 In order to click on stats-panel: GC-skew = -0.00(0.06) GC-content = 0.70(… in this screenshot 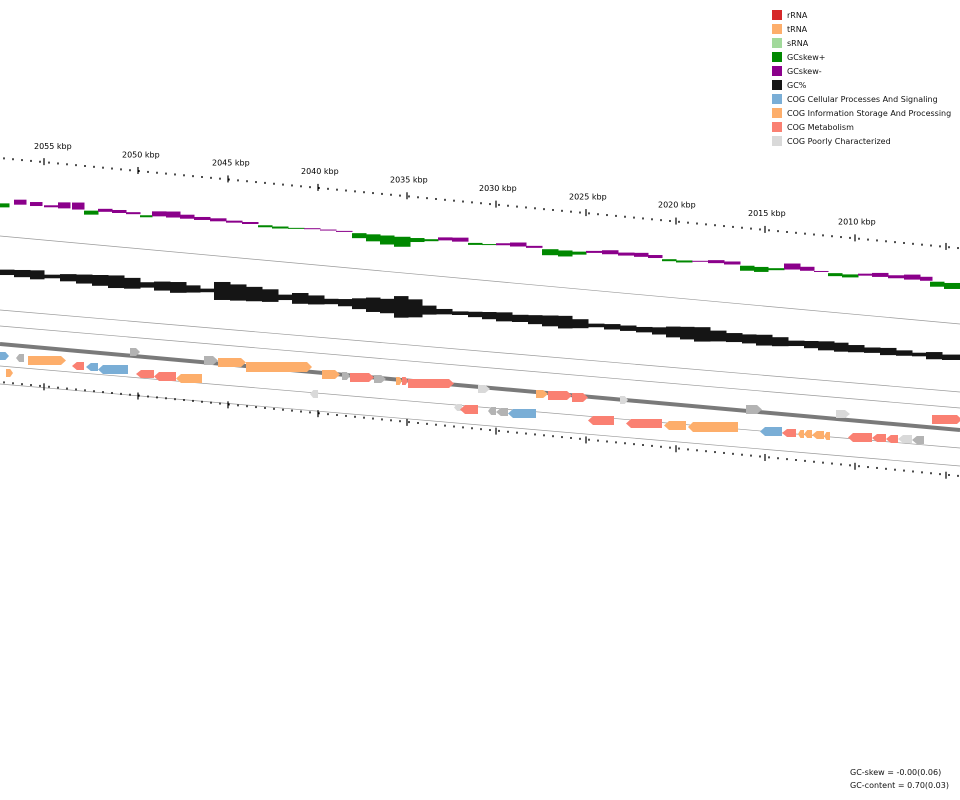, I will do `click(899, 779)`.